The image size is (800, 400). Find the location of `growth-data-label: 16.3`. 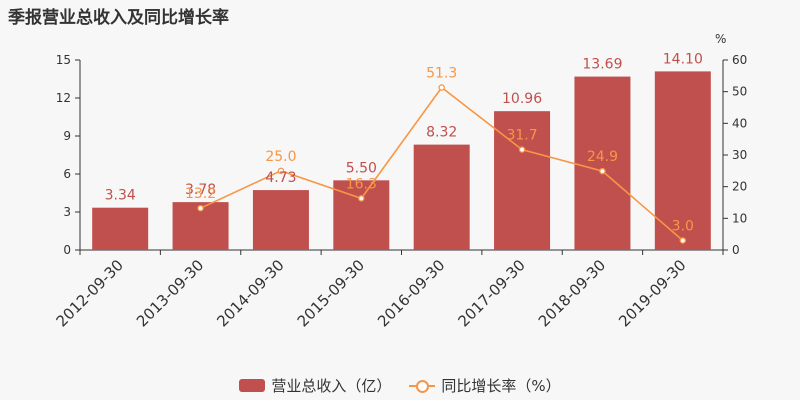

growth-data-label: 16.3 is located at coordinates (361, 184).